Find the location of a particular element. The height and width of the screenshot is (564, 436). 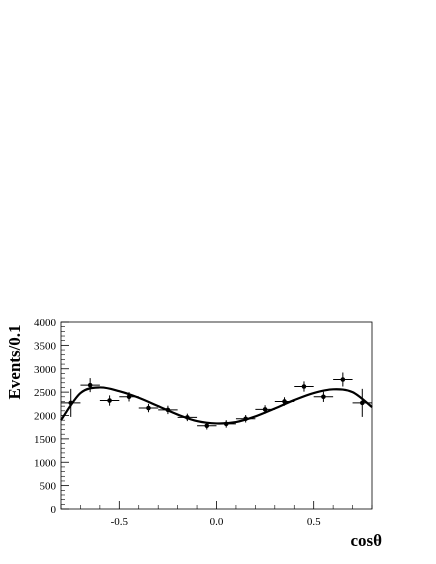

y-tick-label: 2000 is located at coordinates (45, 417).